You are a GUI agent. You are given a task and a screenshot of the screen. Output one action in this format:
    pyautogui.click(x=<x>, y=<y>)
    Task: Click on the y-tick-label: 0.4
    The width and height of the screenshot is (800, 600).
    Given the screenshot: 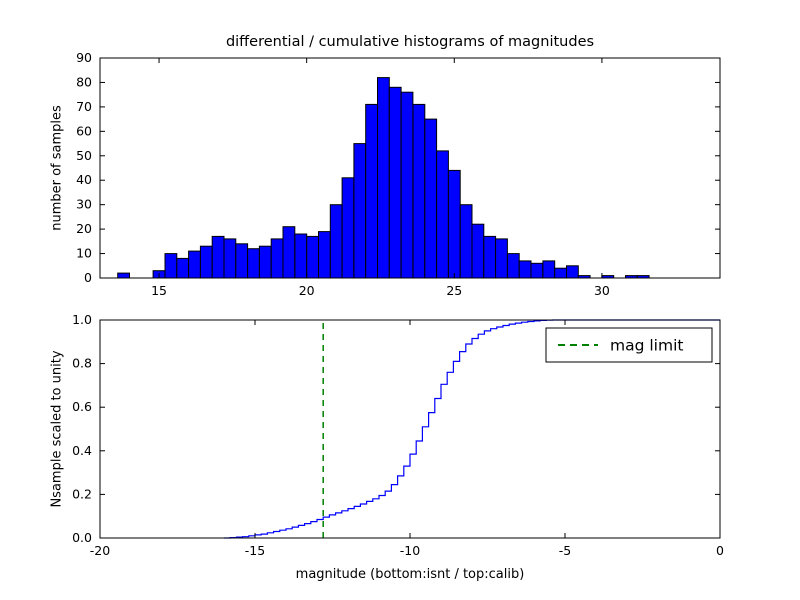 What is the action you would take?
    pyautogui.click(x=82, y=450)
    